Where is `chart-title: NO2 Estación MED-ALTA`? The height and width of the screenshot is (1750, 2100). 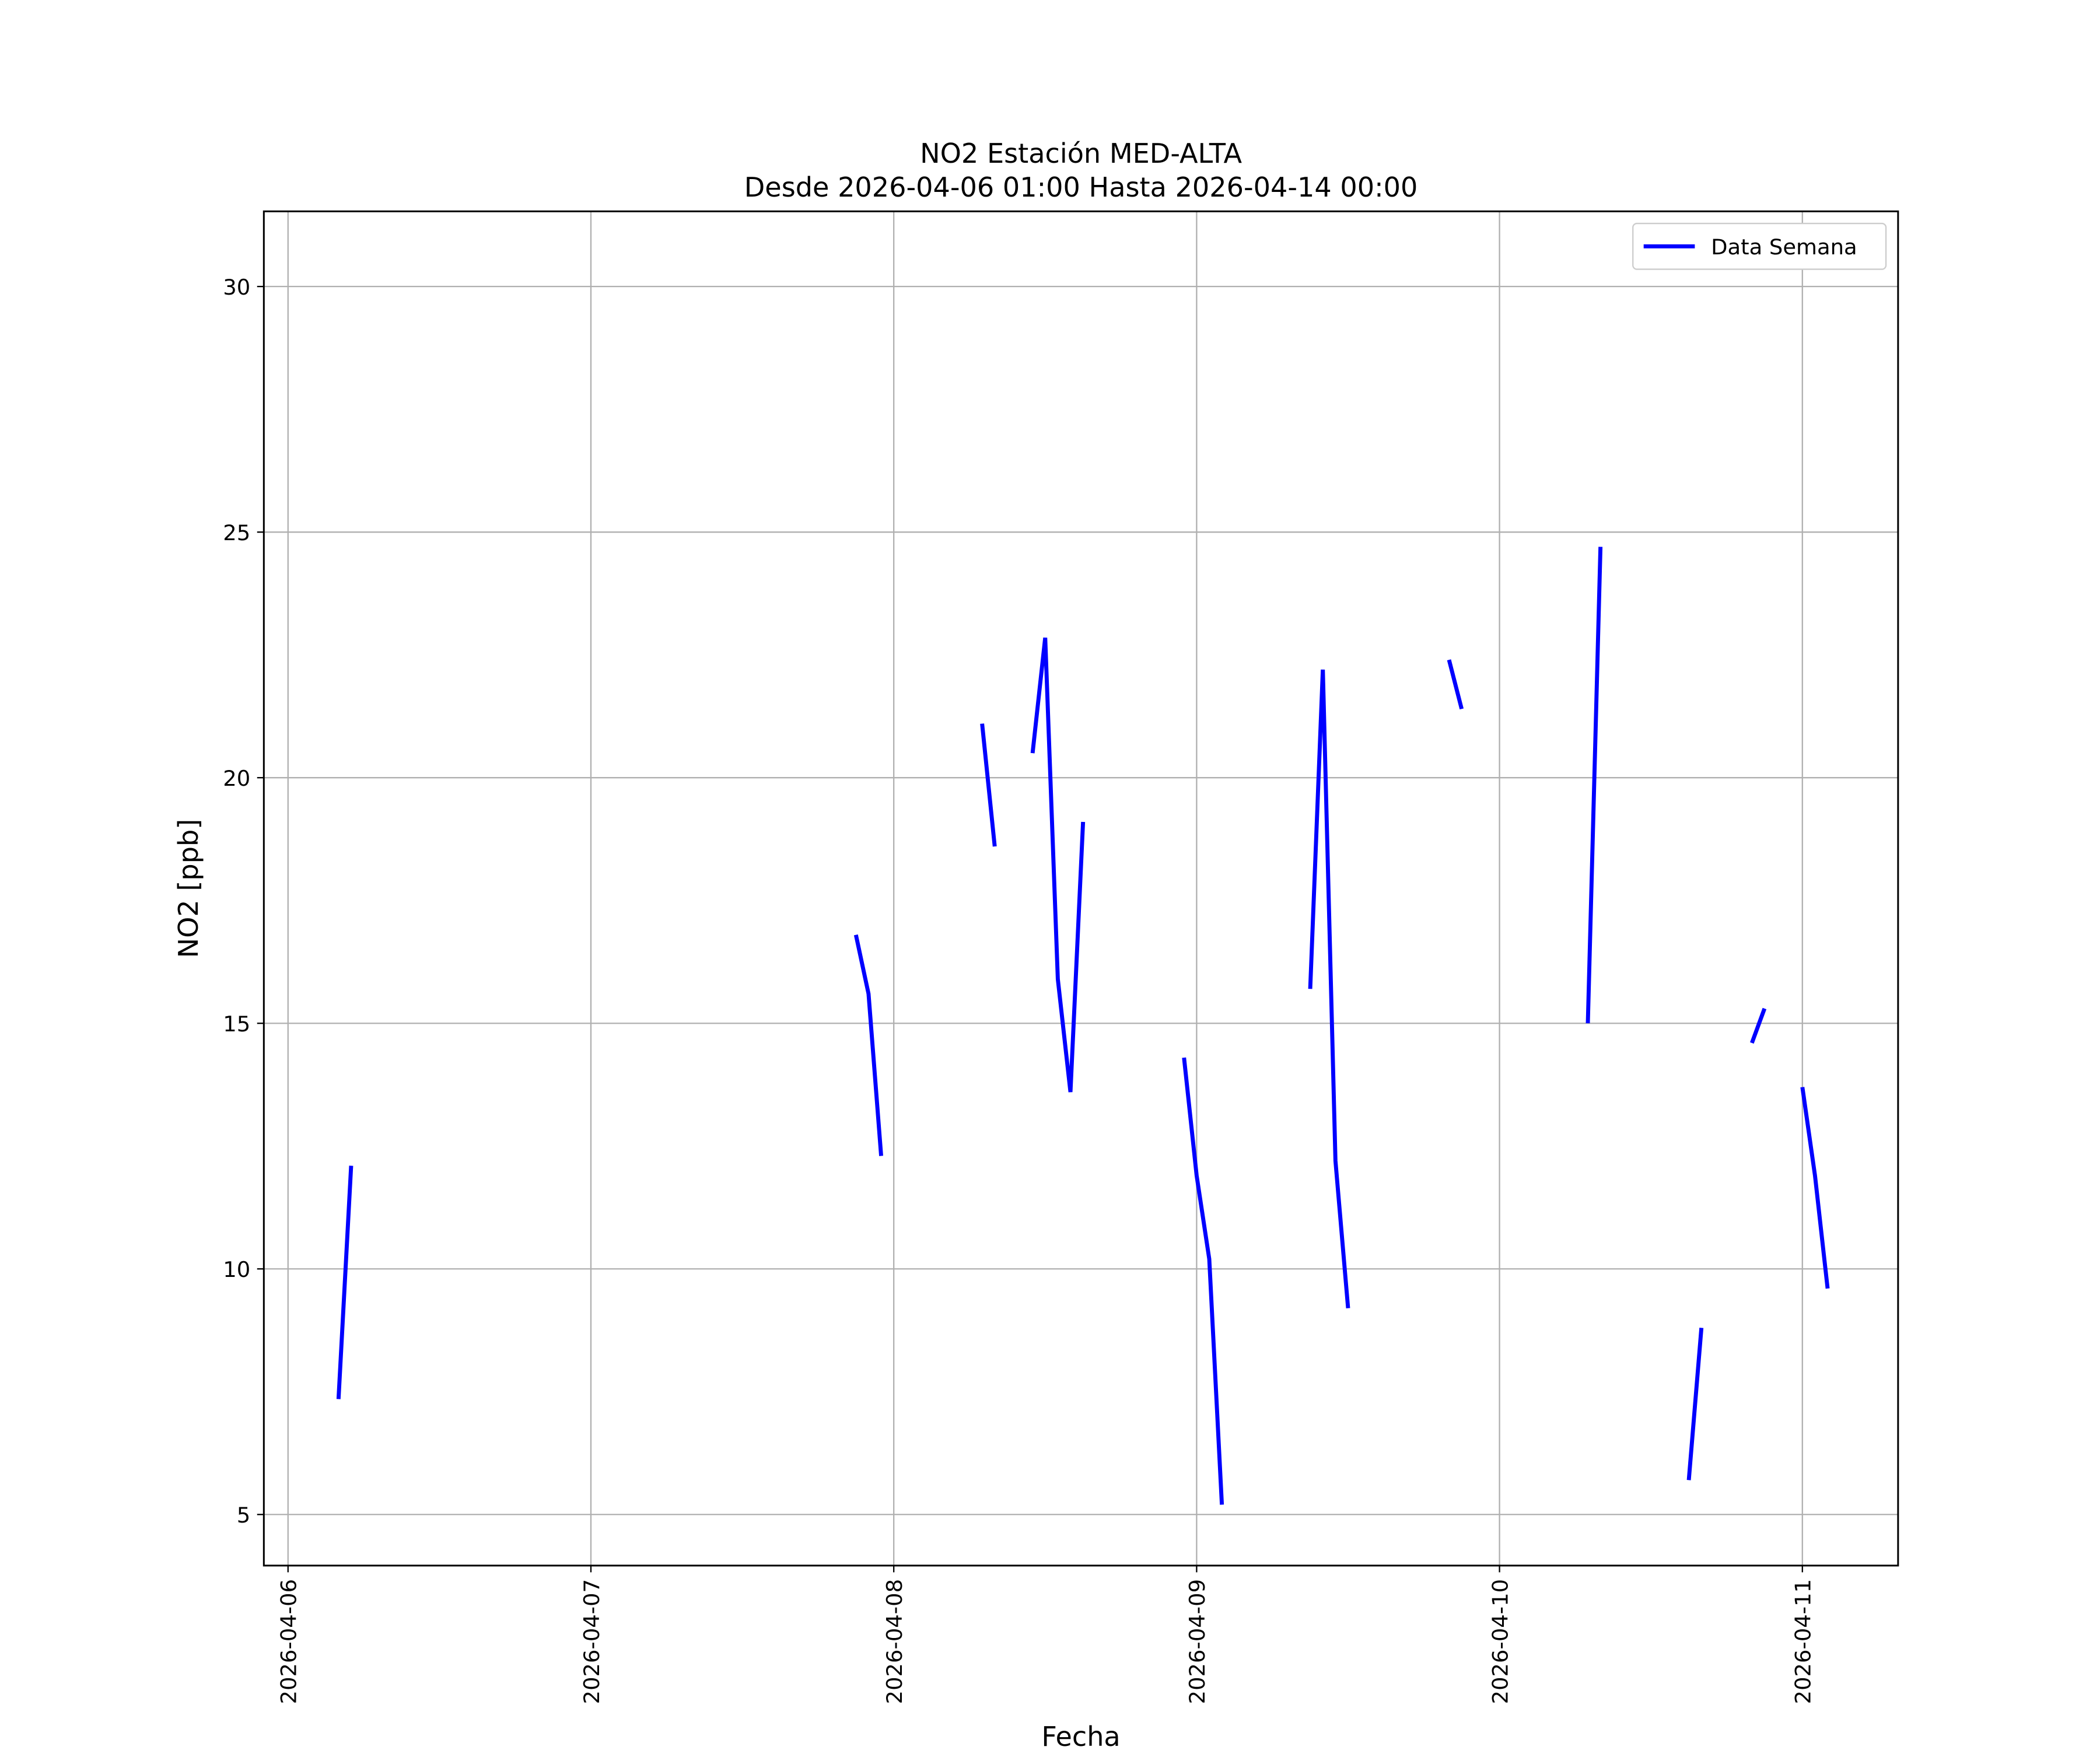 chart-title: NO2 Estación MED-ALTA is located at coordinates (1081, 153).